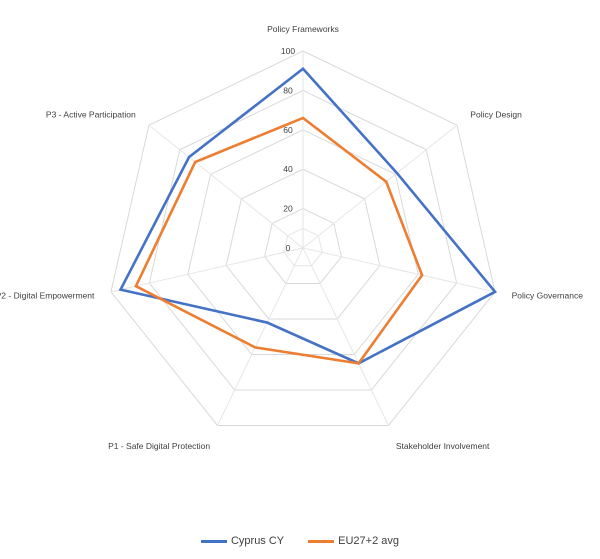  I want to click on legend-item-eu-avg: EU27+2 avg, so click(353, 541).